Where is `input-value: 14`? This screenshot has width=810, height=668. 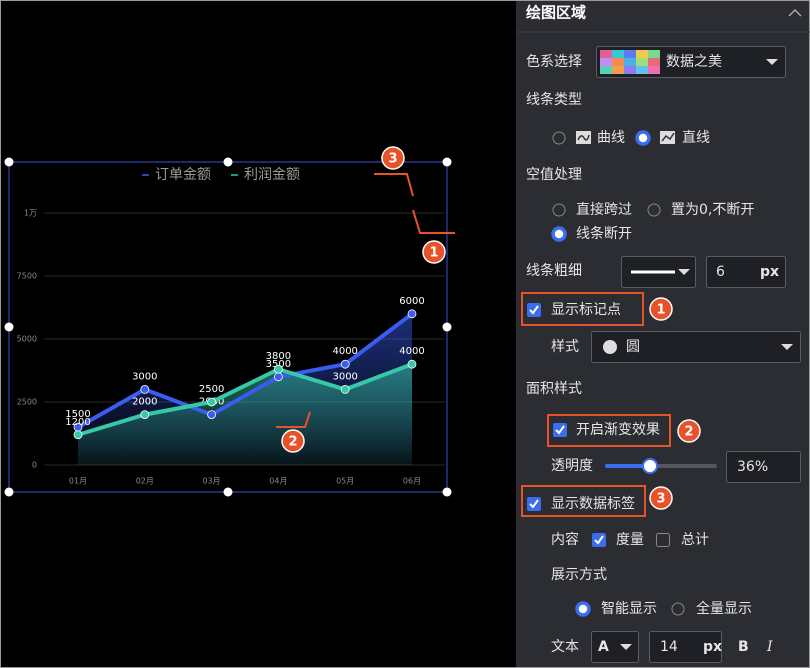
input-value: 14 is located at coordinates (669, 647).